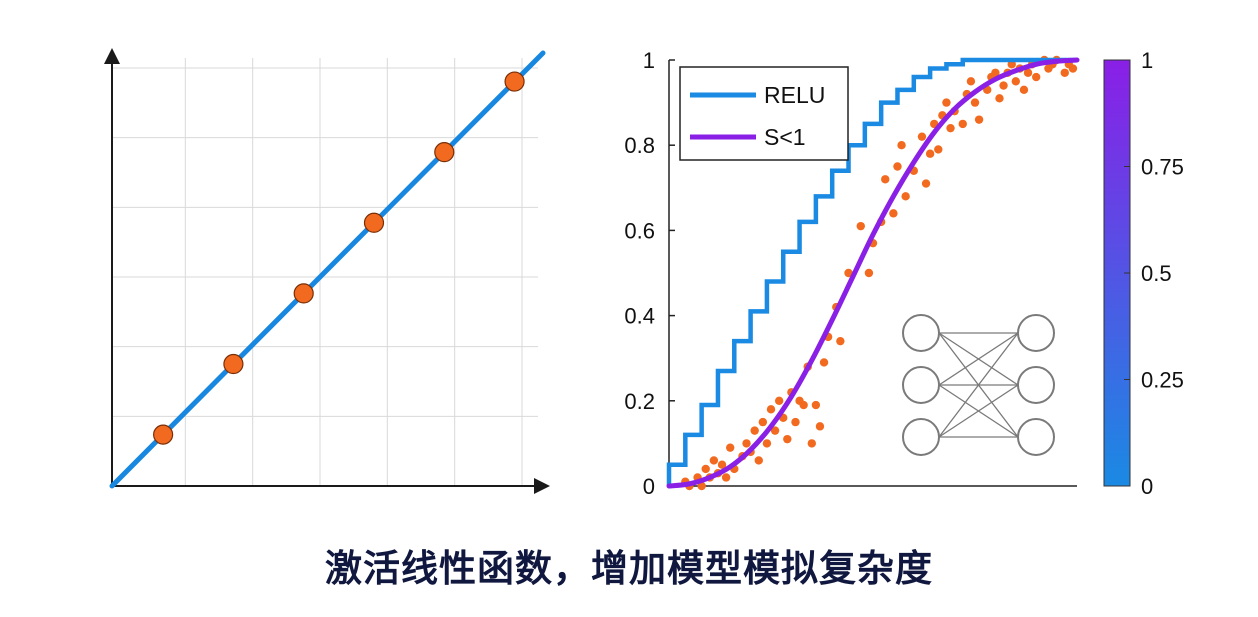  I want to click on caption: 激活线性函数，增加模型模拟复杂度, so click(629, 568).